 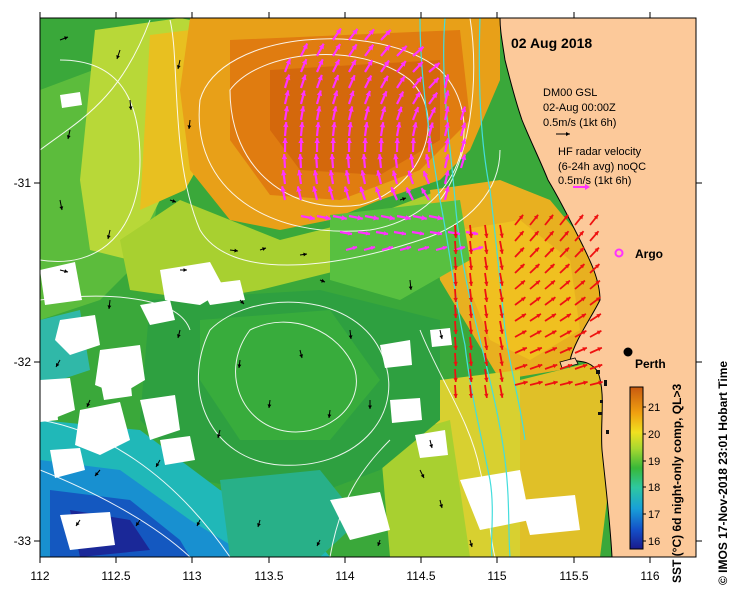 I want to click on city-label: Perth, so click(x=650, y=364).